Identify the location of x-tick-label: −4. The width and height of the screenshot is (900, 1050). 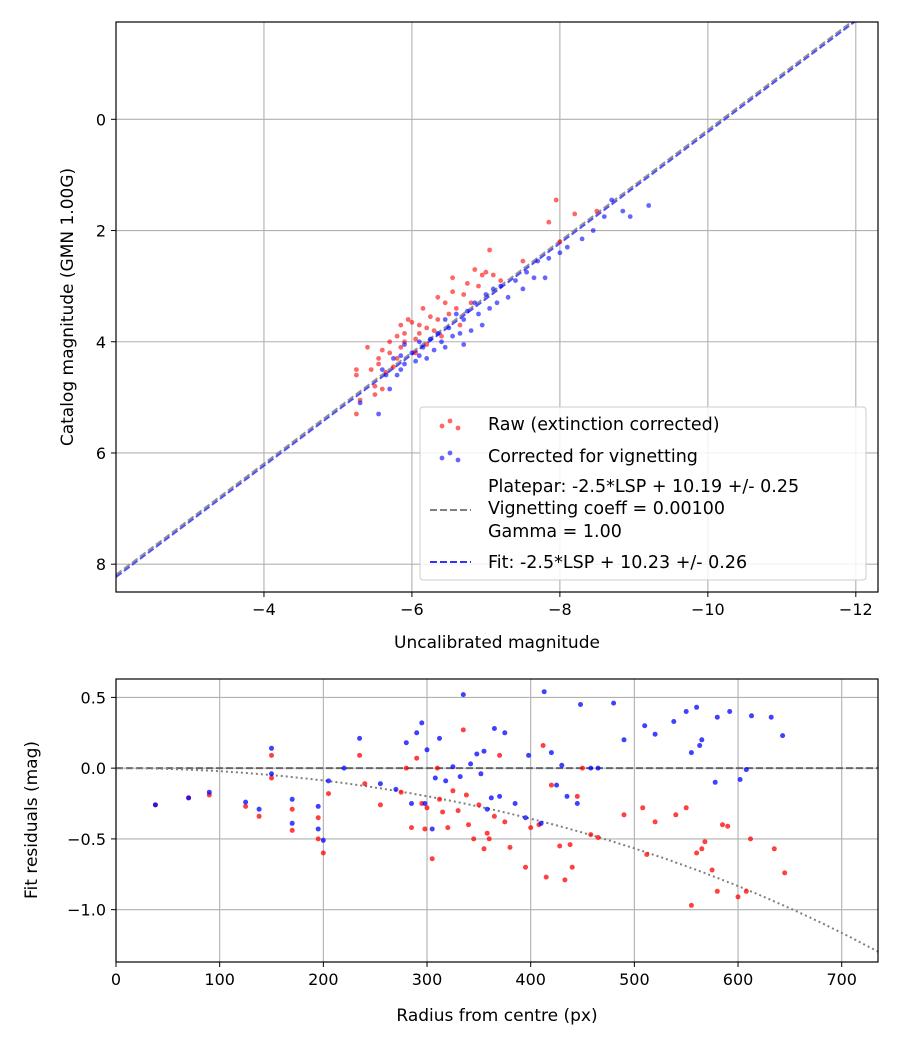
(264, 609).